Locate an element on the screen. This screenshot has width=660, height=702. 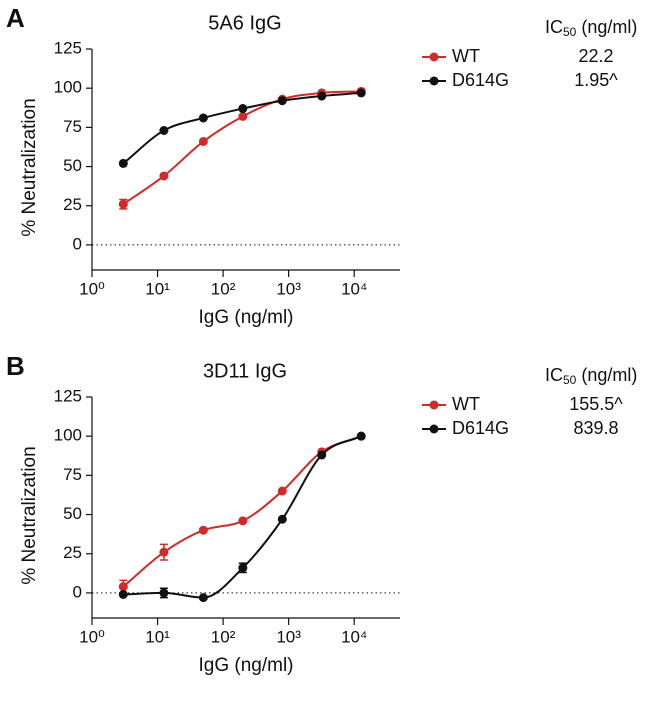
ic50-value: 22.2 is located at coordinates (595, 56).